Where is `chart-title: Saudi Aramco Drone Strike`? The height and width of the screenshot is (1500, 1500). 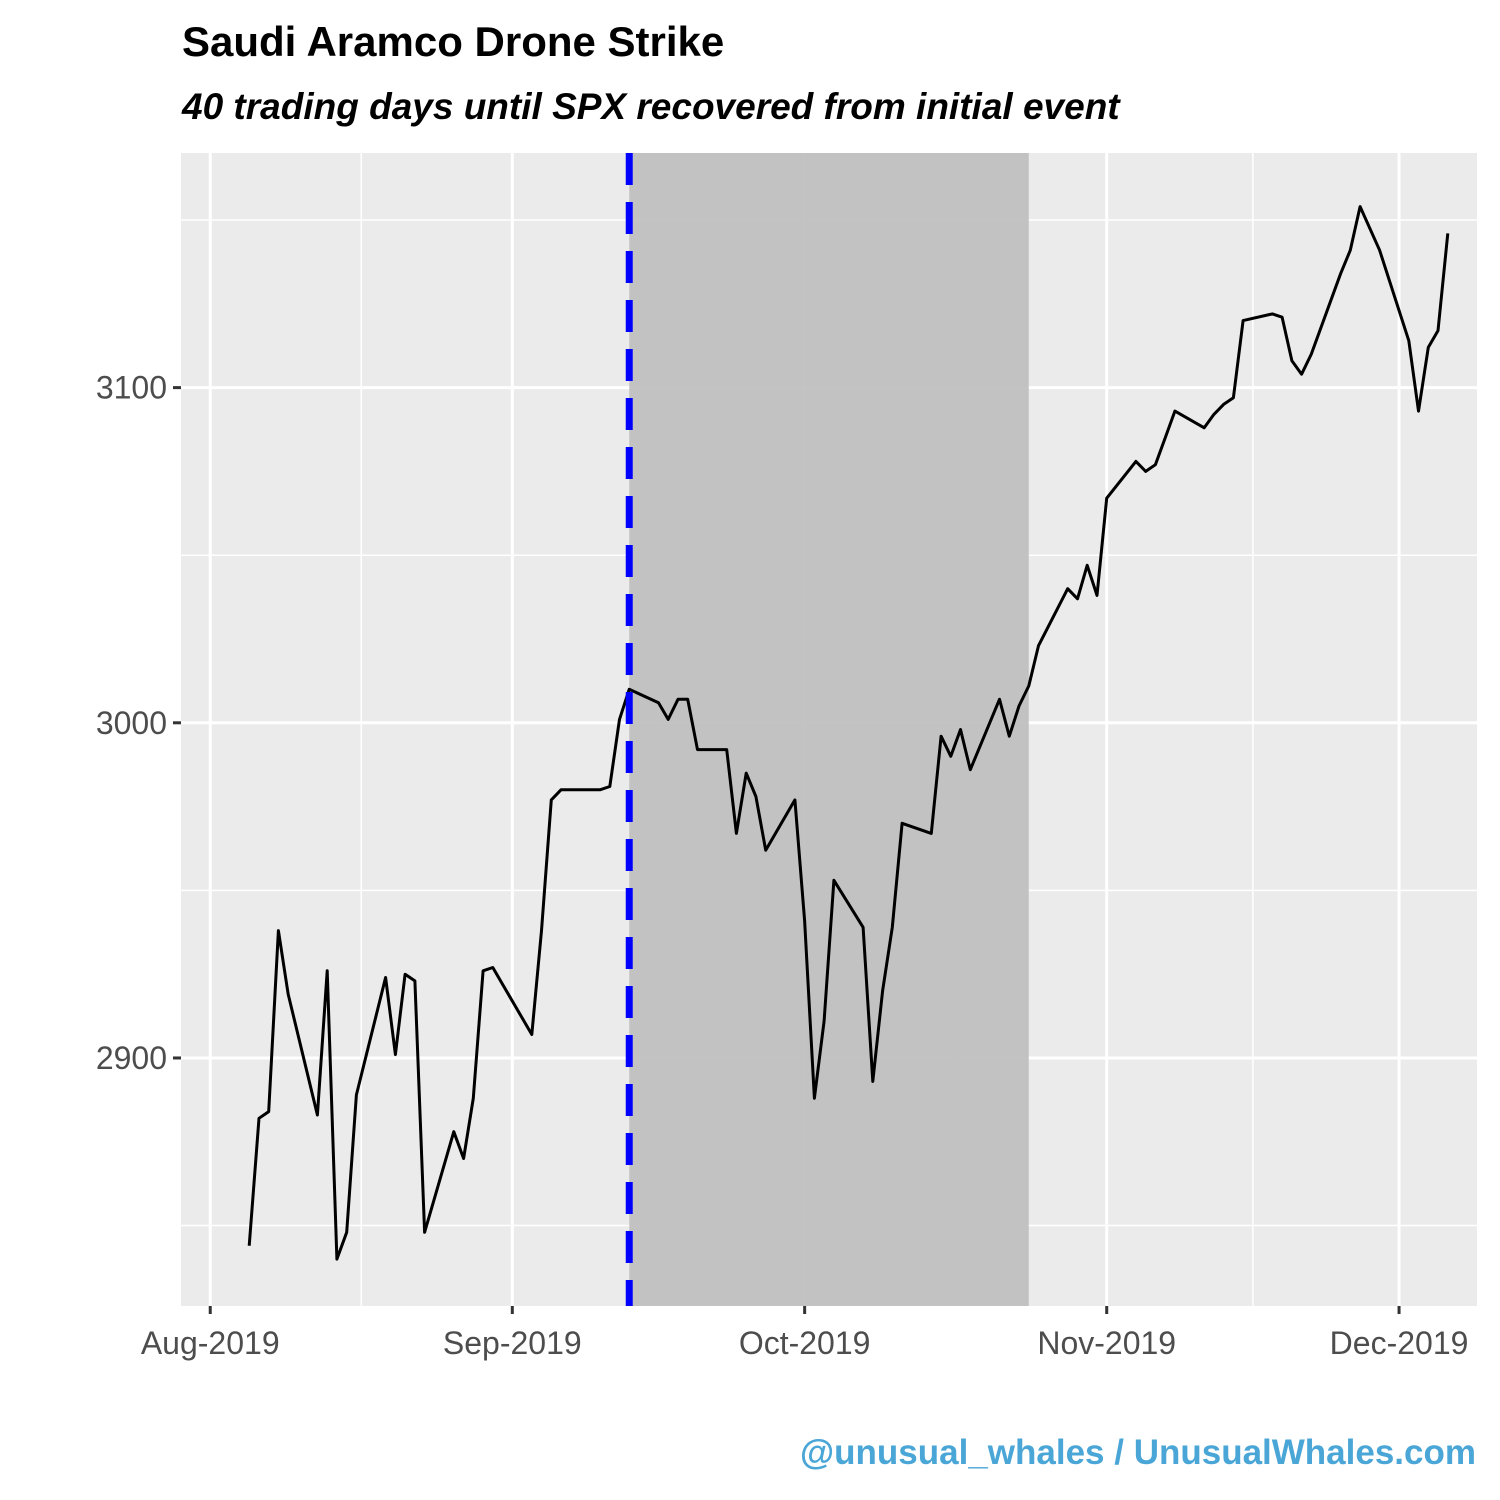
chart-title: Saudi Aramco Drone Strike is located at coordinates (453, 41).